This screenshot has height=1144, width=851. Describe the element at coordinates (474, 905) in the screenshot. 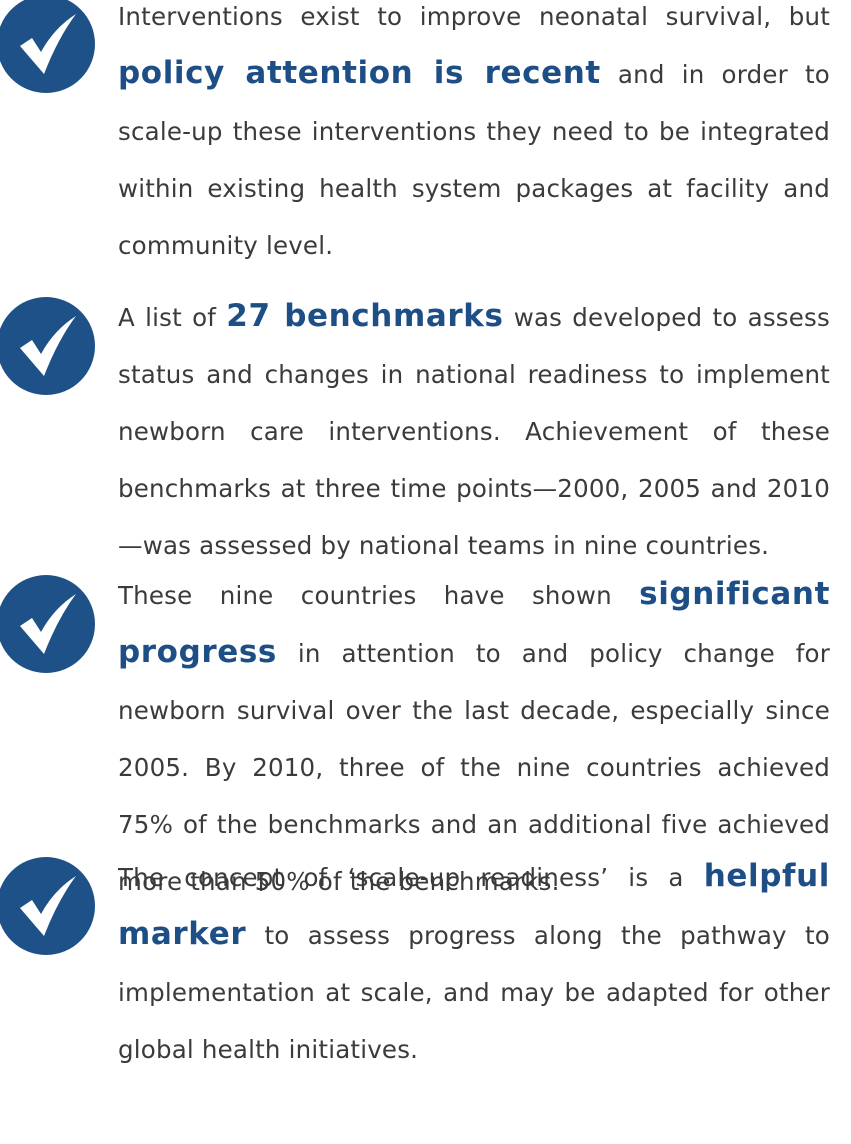

I see `bold-text: helpful marker` at that location.